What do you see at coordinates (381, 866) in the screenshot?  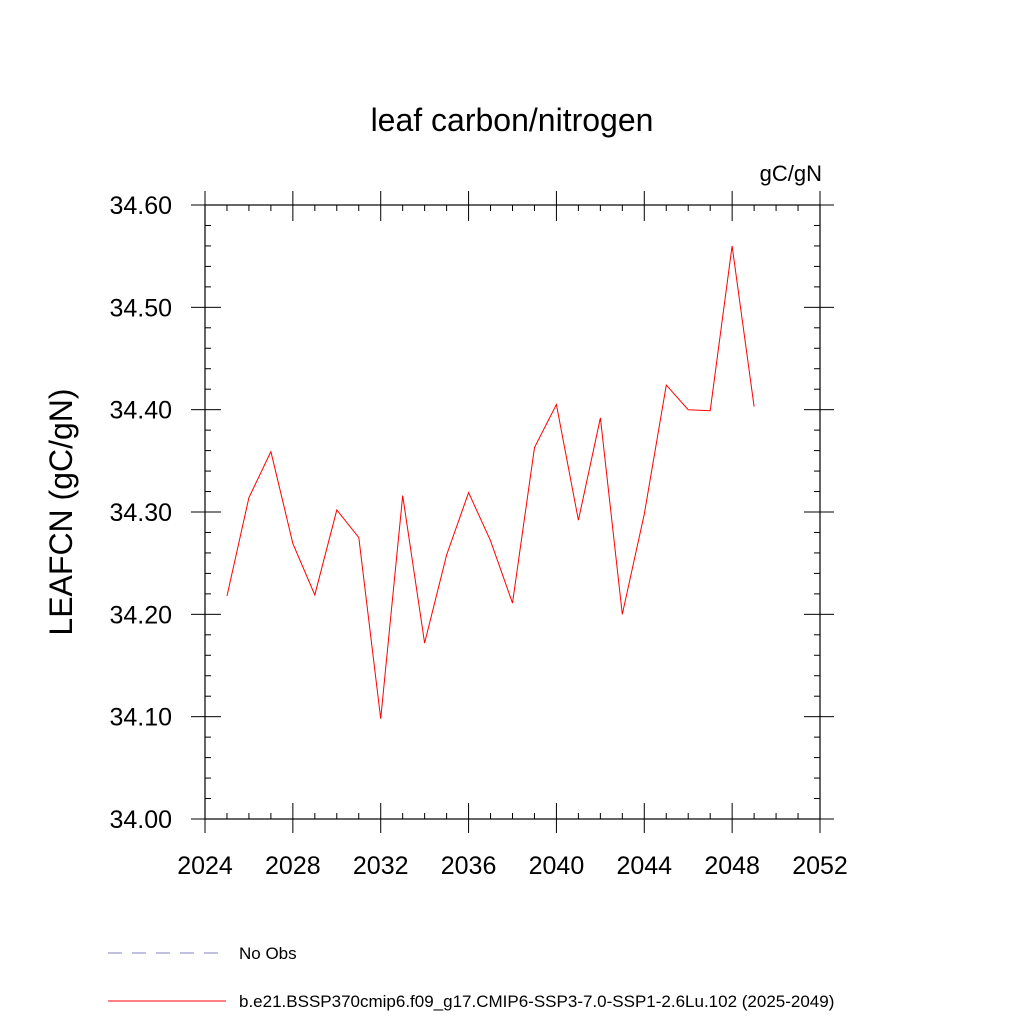 I see `x-tick-label: 2032` at bounding box center [381, 866].